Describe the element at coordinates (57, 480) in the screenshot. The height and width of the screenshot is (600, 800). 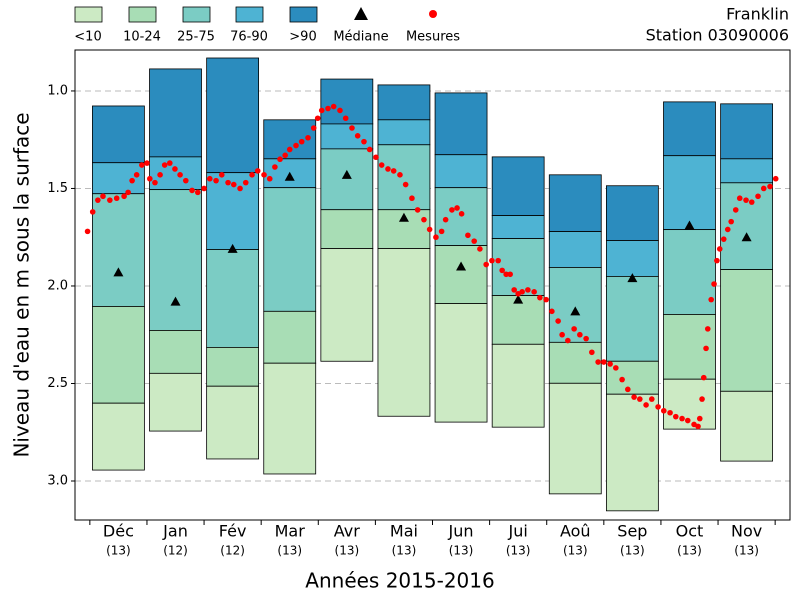
I see `y-tick-label: 3.0` at that location.